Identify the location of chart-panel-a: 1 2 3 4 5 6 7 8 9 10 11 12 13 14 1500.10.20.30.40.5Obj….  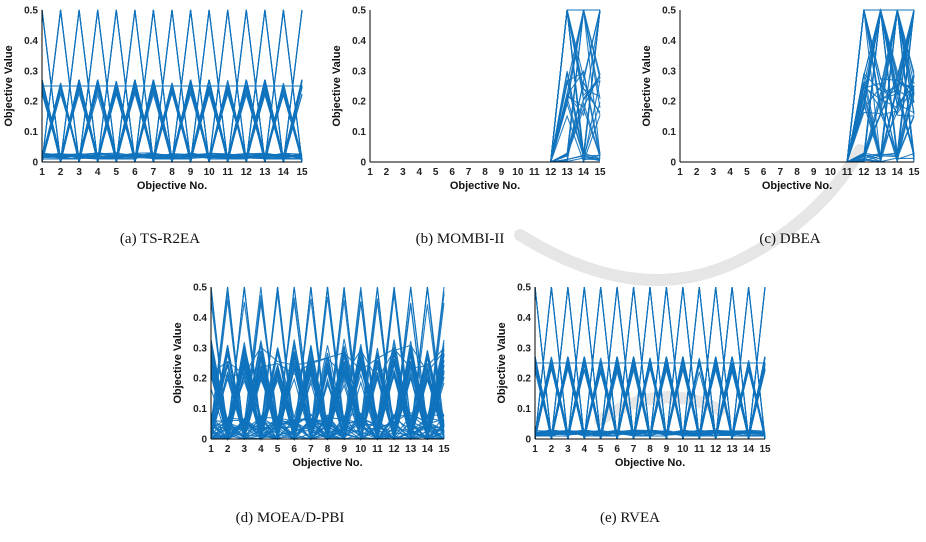
(155, 127).